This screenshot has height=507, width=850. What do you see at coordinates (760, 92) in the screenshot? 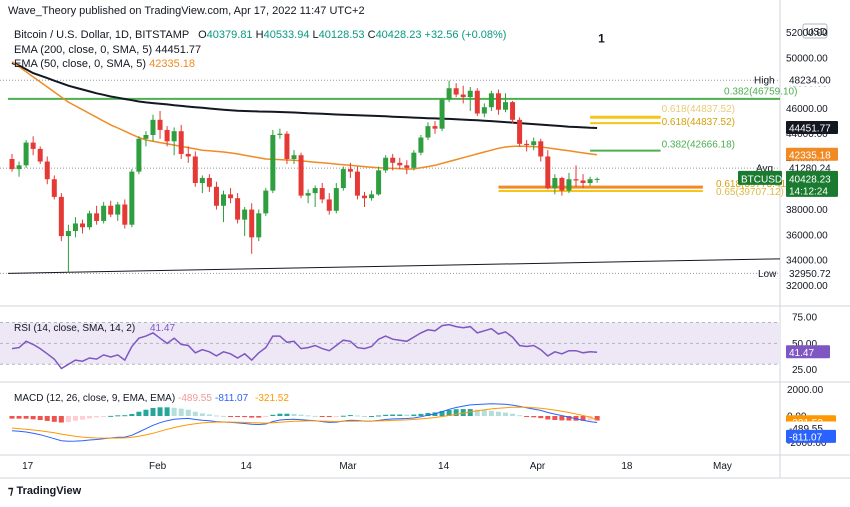
I see `fib-label-46759: 0.382(46759.10)` at bounding box center [760, 92].